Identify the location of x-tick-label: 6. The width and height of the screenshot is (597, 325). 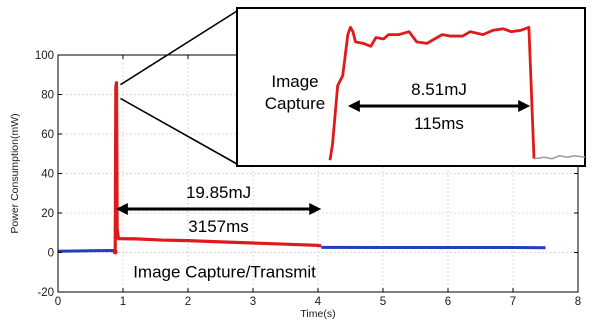
(448, 302).